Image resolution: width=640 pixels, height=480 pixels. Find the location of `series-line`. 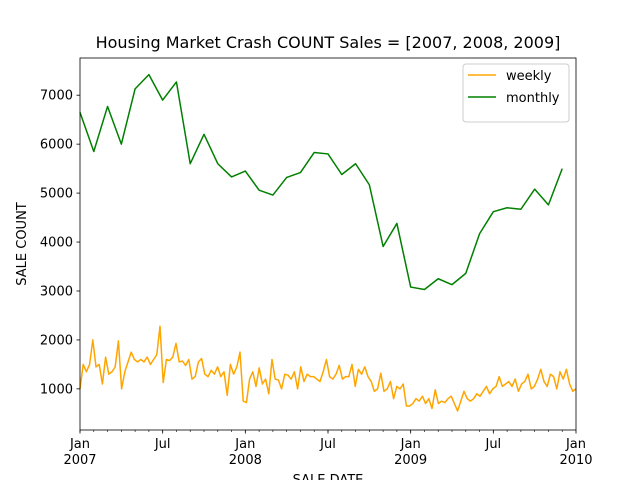

series-line is located at coordinates (328, 368).